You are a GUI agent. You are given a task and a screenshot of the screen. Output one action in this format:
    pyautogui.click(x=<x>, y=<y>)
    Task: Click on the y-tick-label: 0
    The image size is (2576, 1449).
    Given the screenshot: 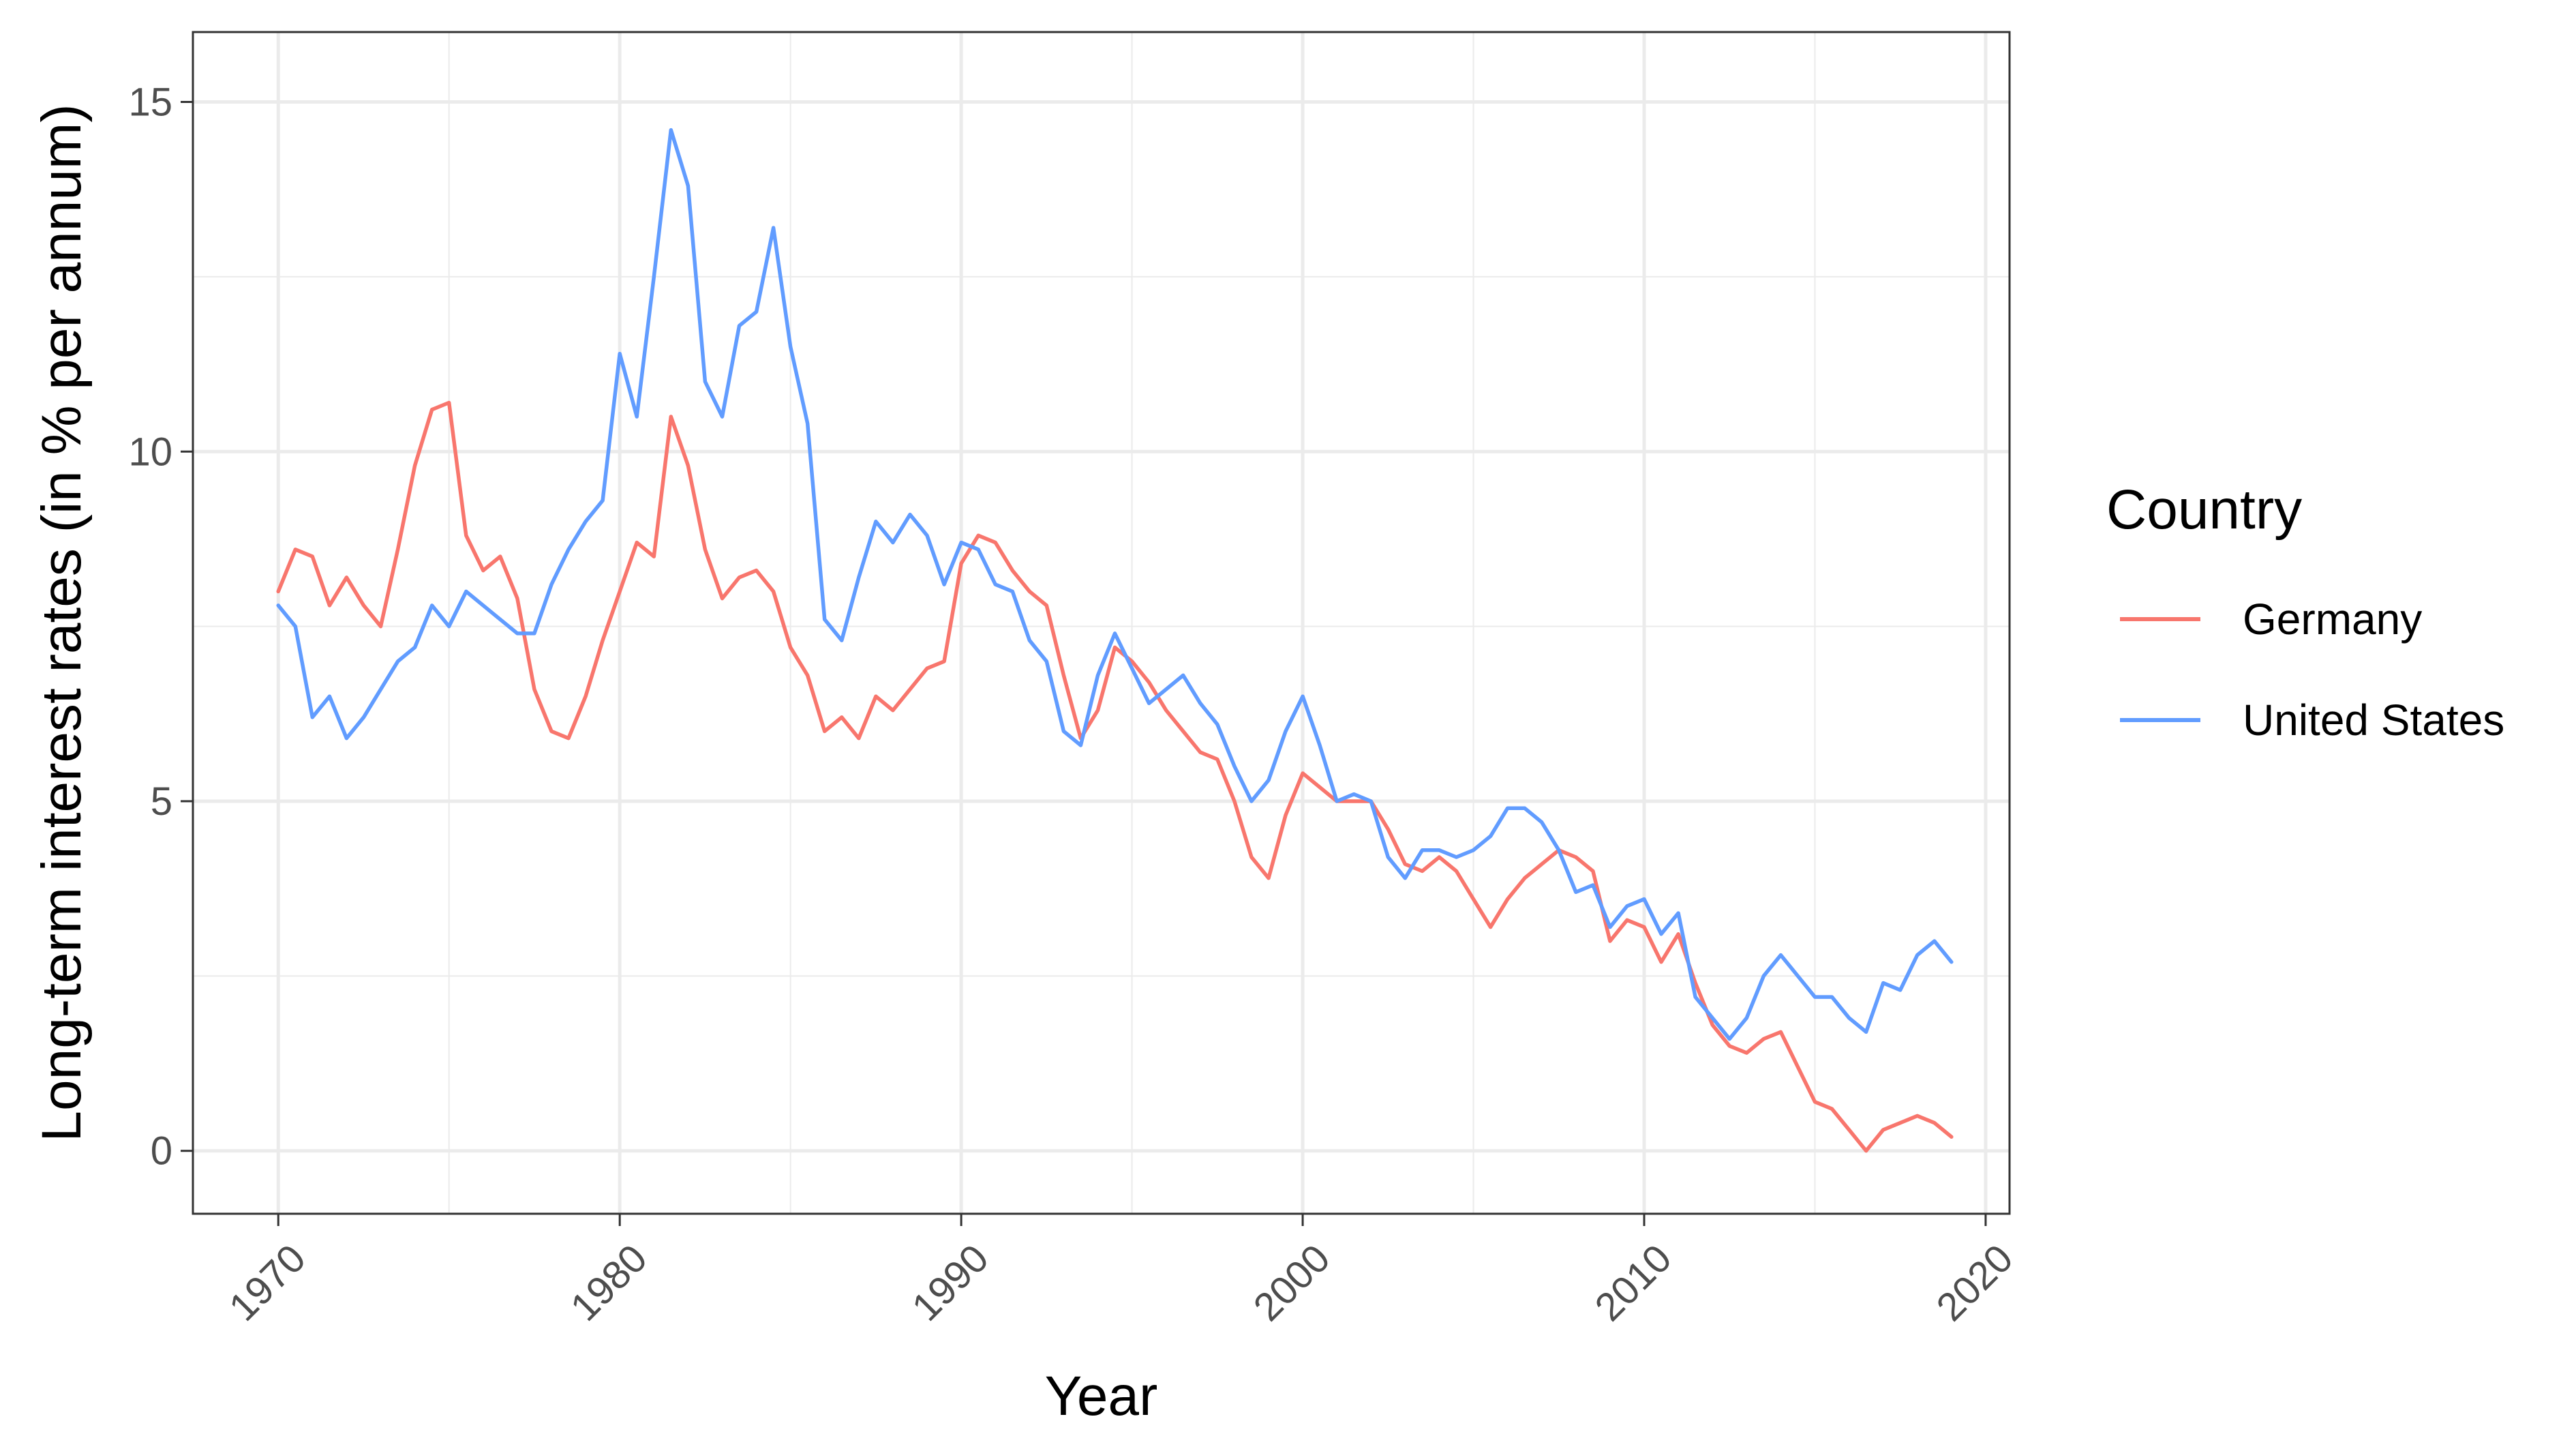 What is the action you would take?
    pyautogui.click(x=161, y=1152)
    